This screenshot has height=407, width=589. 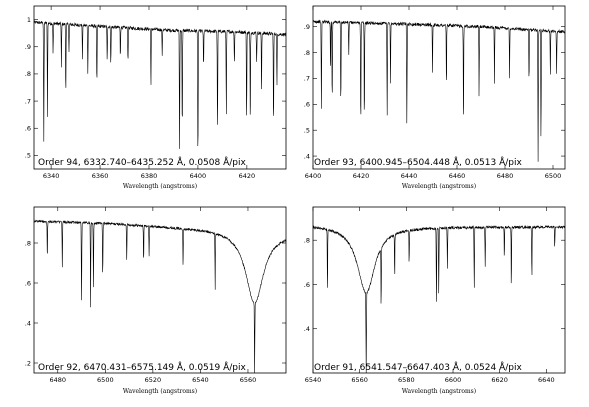 What do you see at coordinates (100, 176) in the screenshot?
I see `x-tick-label: 6360` at bounding box center [100, 176].